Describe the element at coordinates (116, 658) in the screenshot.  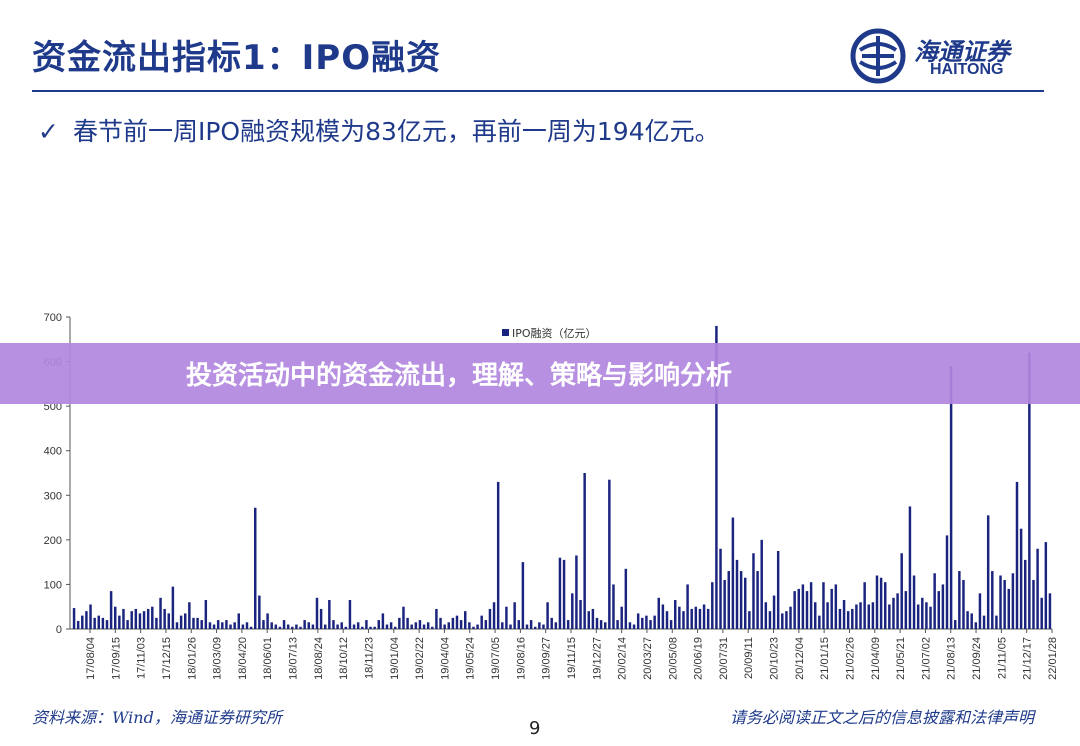
I see `x-tick-label: 17/09/15` at that location.